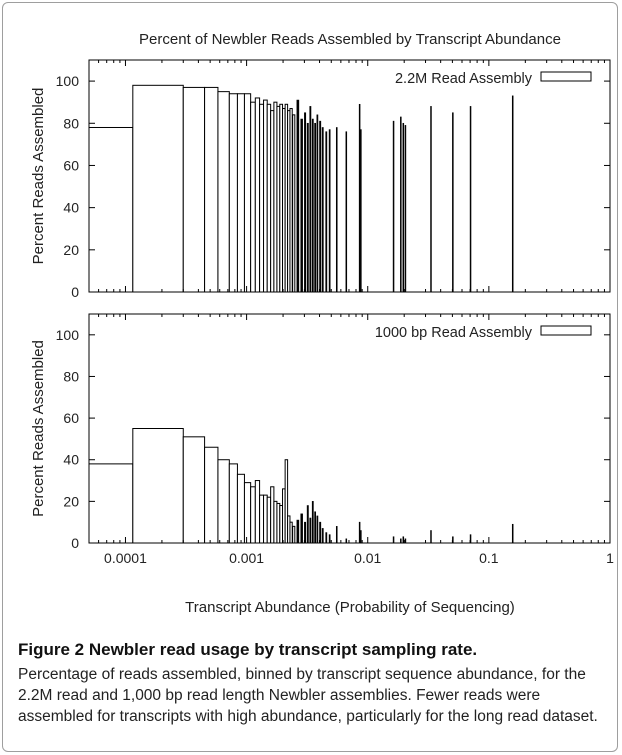 The width and height of the screenshot is (622, 755). I want to click on legend-label: 2.2M Read Assembly, so click(464, 79).